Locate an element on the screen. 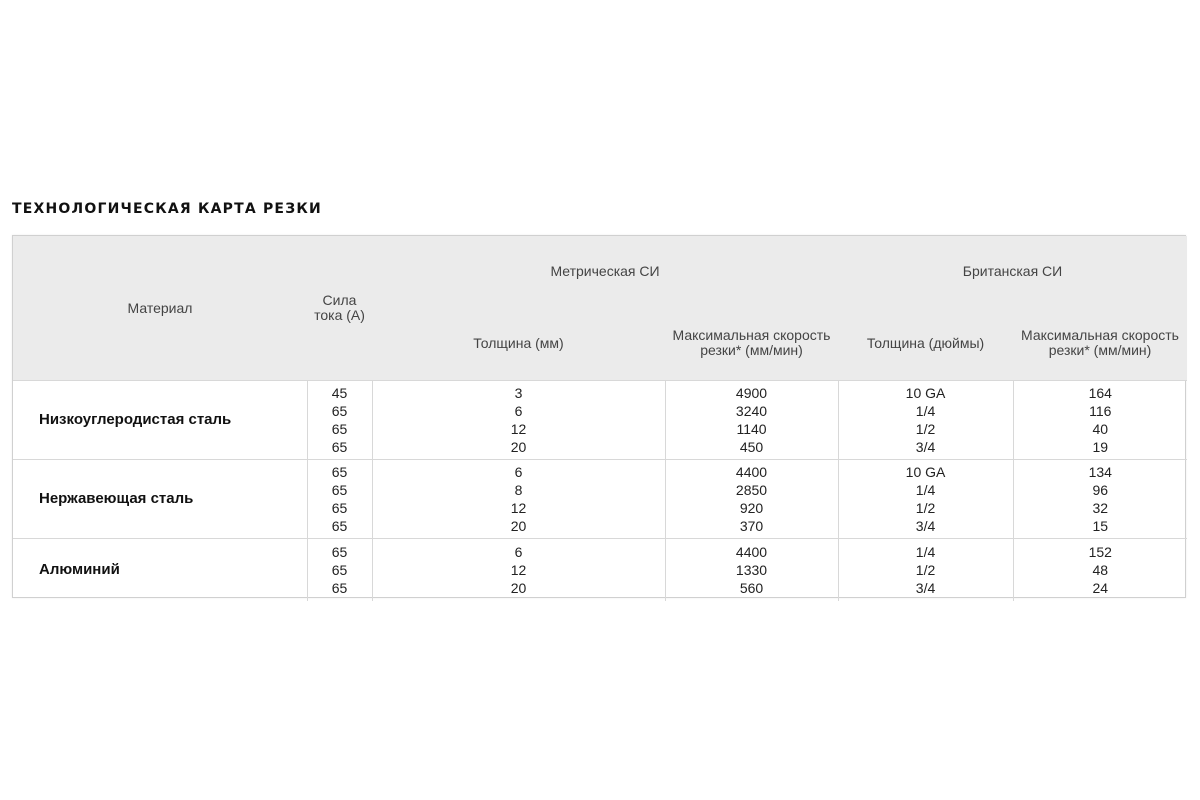 This screenshot has height=800, width=1200. cell-value: 152 is located at coordinates (1100, 551).